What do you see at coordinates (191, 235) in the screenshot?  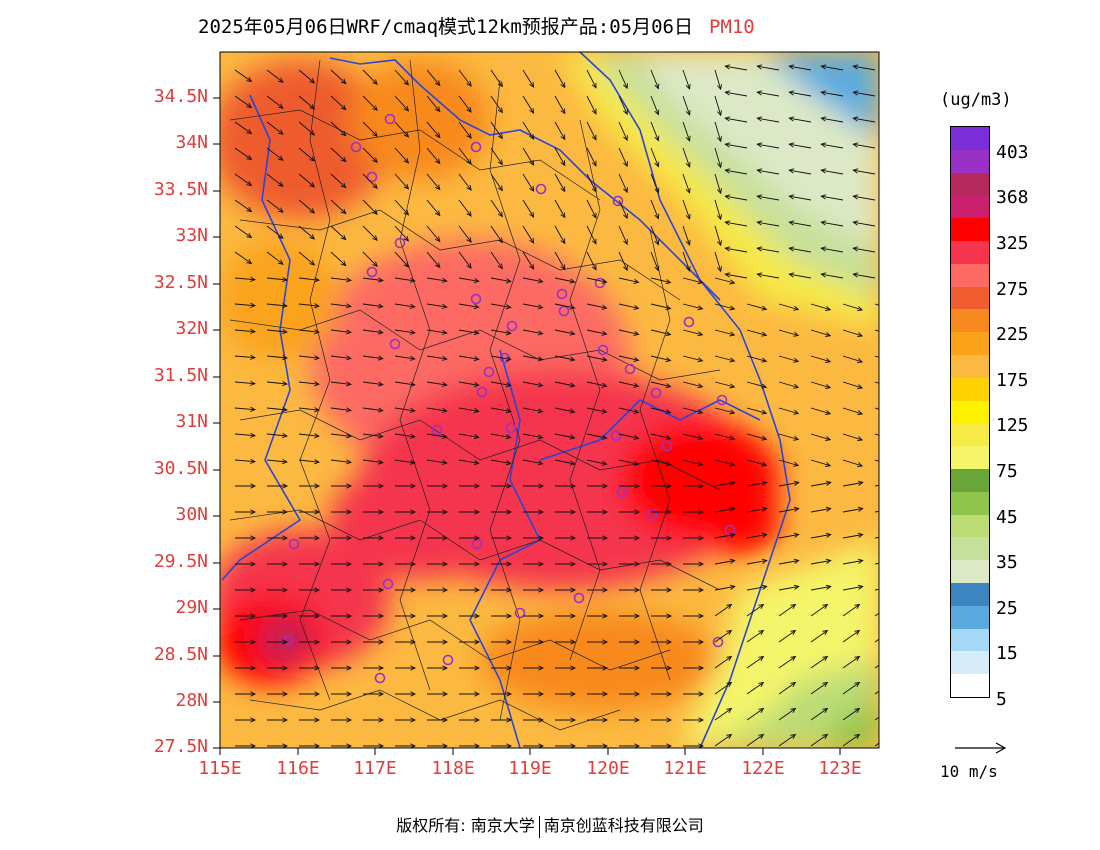 I see `lat-label: 33N` at bounding box center [191, 235].